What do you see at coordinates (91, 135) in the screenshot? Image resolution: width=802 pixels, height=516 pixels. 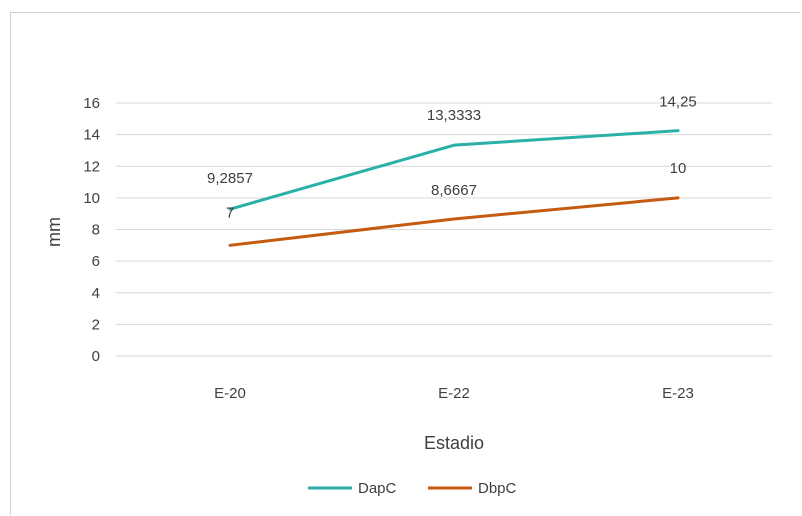 I see `y-tick-label: 14` at bounding box center [91, 135].